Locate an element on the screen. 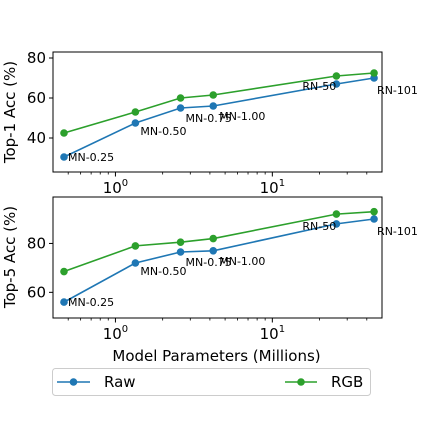 The height and width of the screenshot is (423, 423). legend-marker-rgb is located at coordinates (301, 382).